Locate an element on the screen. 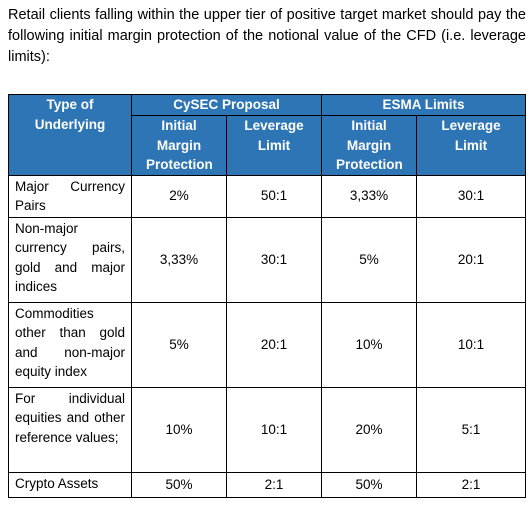 The image size is (532, 515). cysec-leverage-cell: 20:1 is located at coordinates (274, 344).